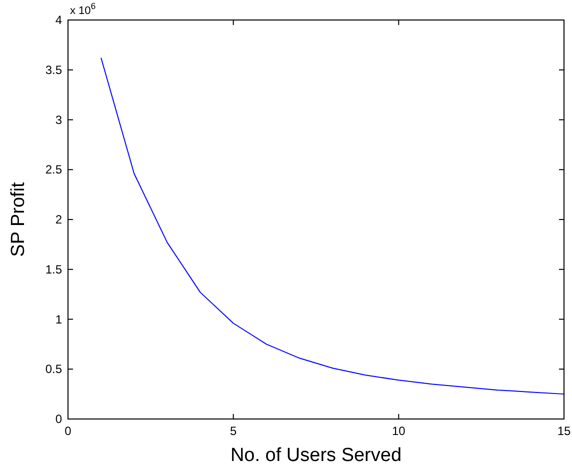 Image resolution: width=572 pixels, height=469 pixels. Describe the element at coordinates (58, 20) in the screenshot. I see `y-tick-label: 4` at that location.